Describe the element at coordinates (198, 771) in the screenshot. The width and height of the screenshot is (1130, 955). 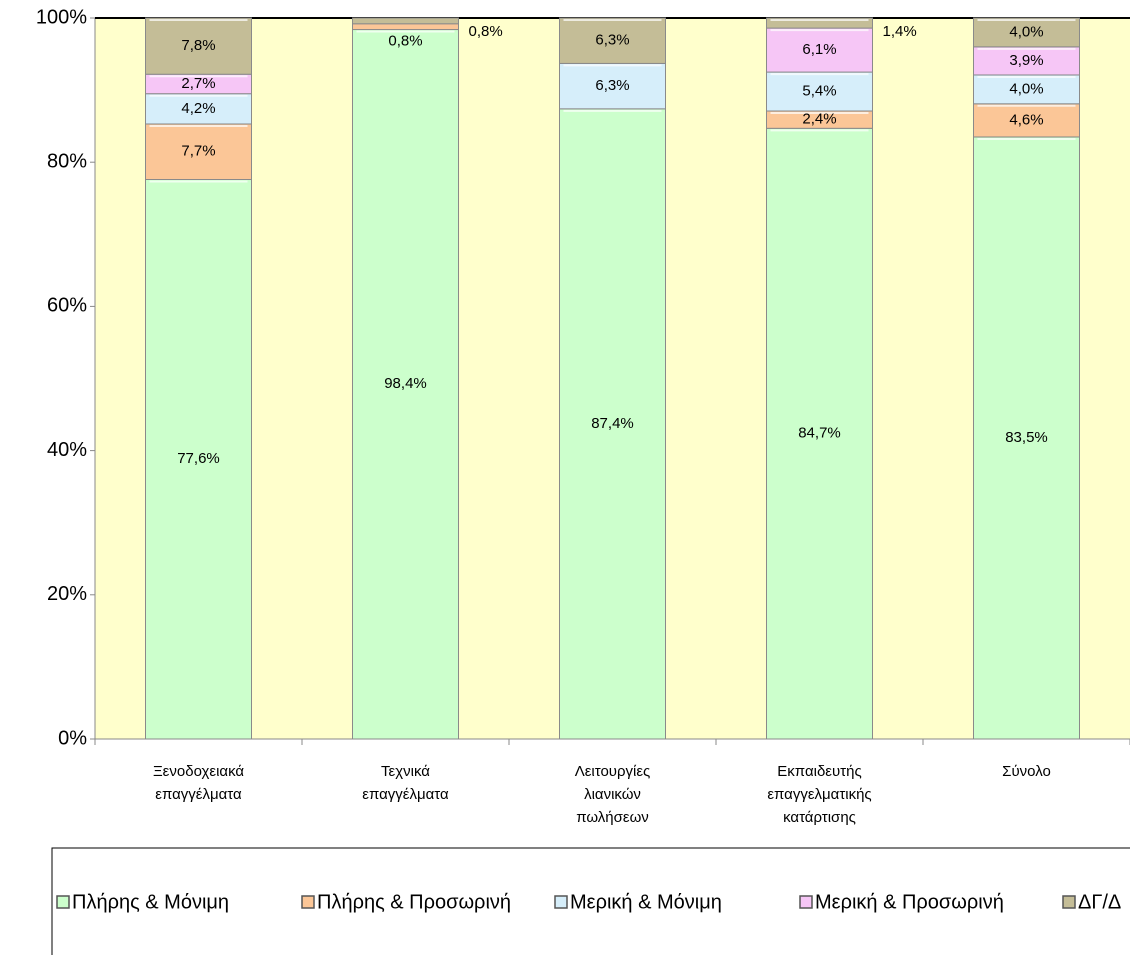
I see `x-tick-label: Ξενοδοχειακά` at that location.